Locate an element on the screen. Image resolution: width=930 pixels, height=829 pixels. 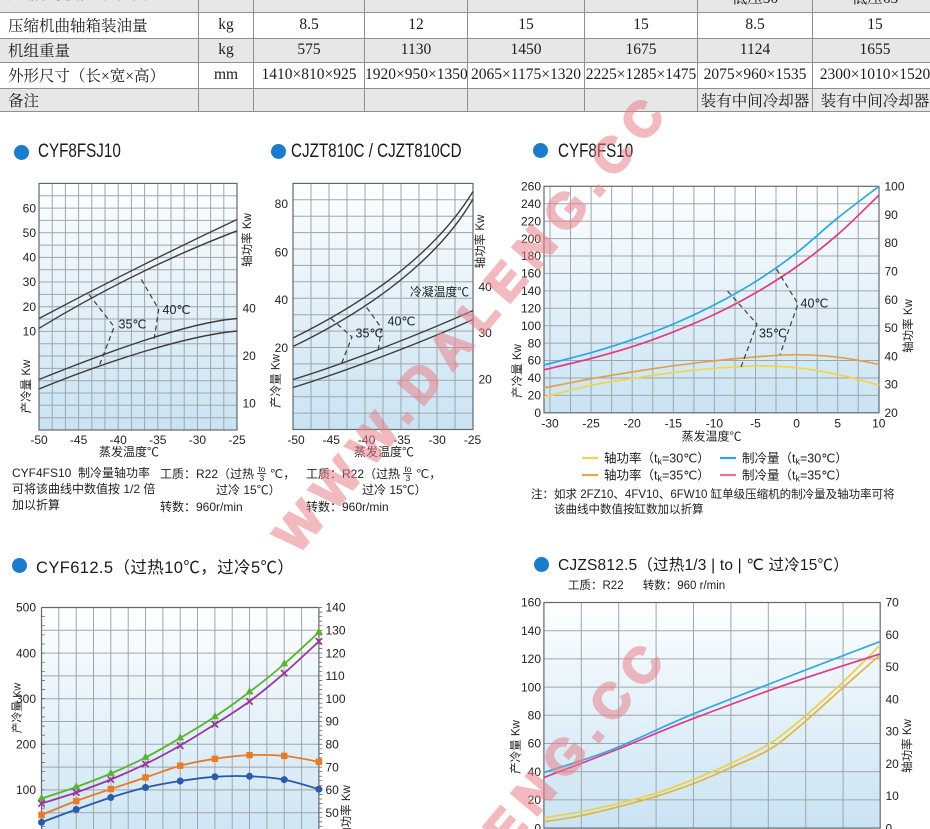
svg-text: -5 is located at coordinates (755, 424).